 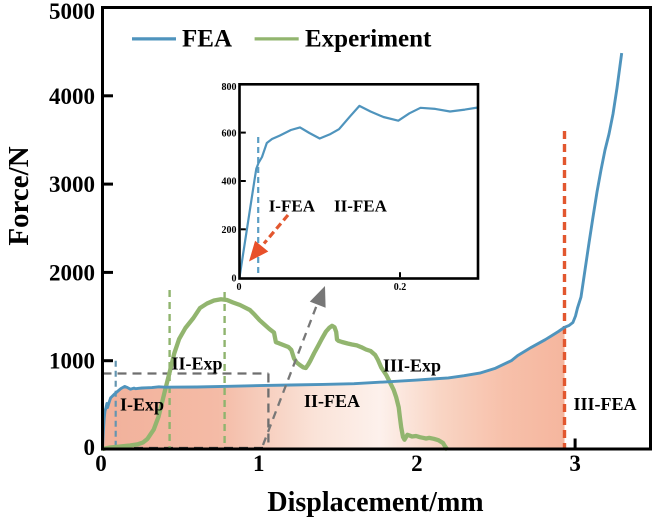 What do you see at coordinates (259, 463) in the screenshot?
I see `svg-text: 1` at bounding box center [259, 463].